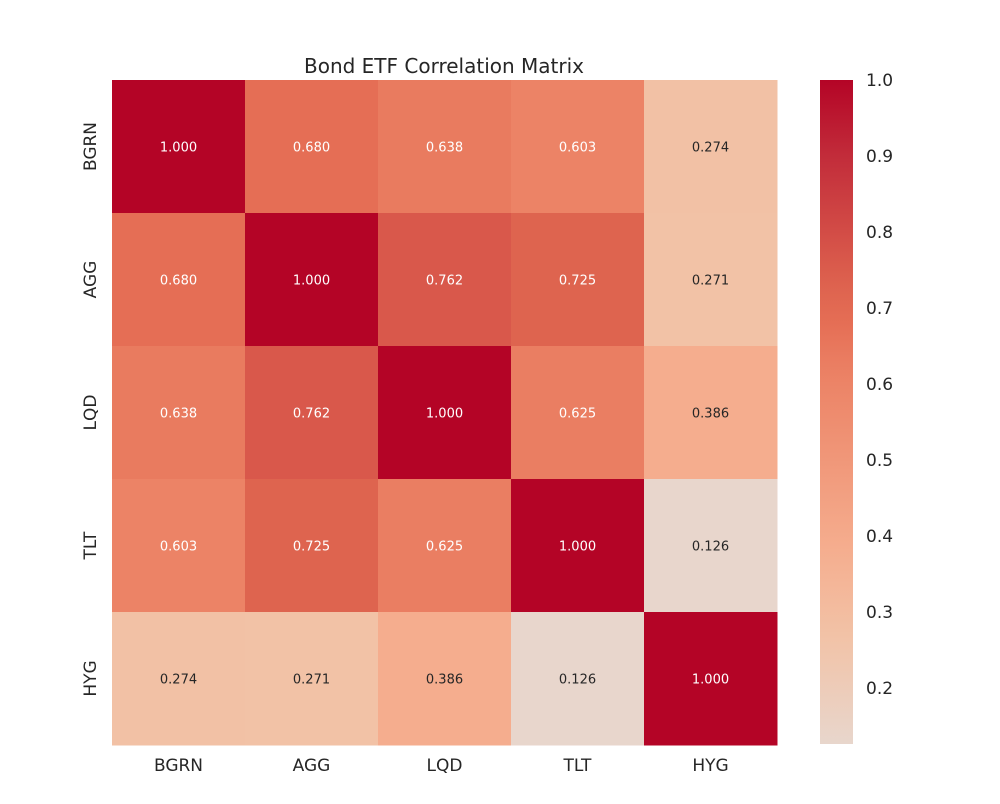  What do you see at coordinates (879, 309) in the screenshot?
I see `colorbar-tick-label: 0.7` at bounding box center [879, 309].